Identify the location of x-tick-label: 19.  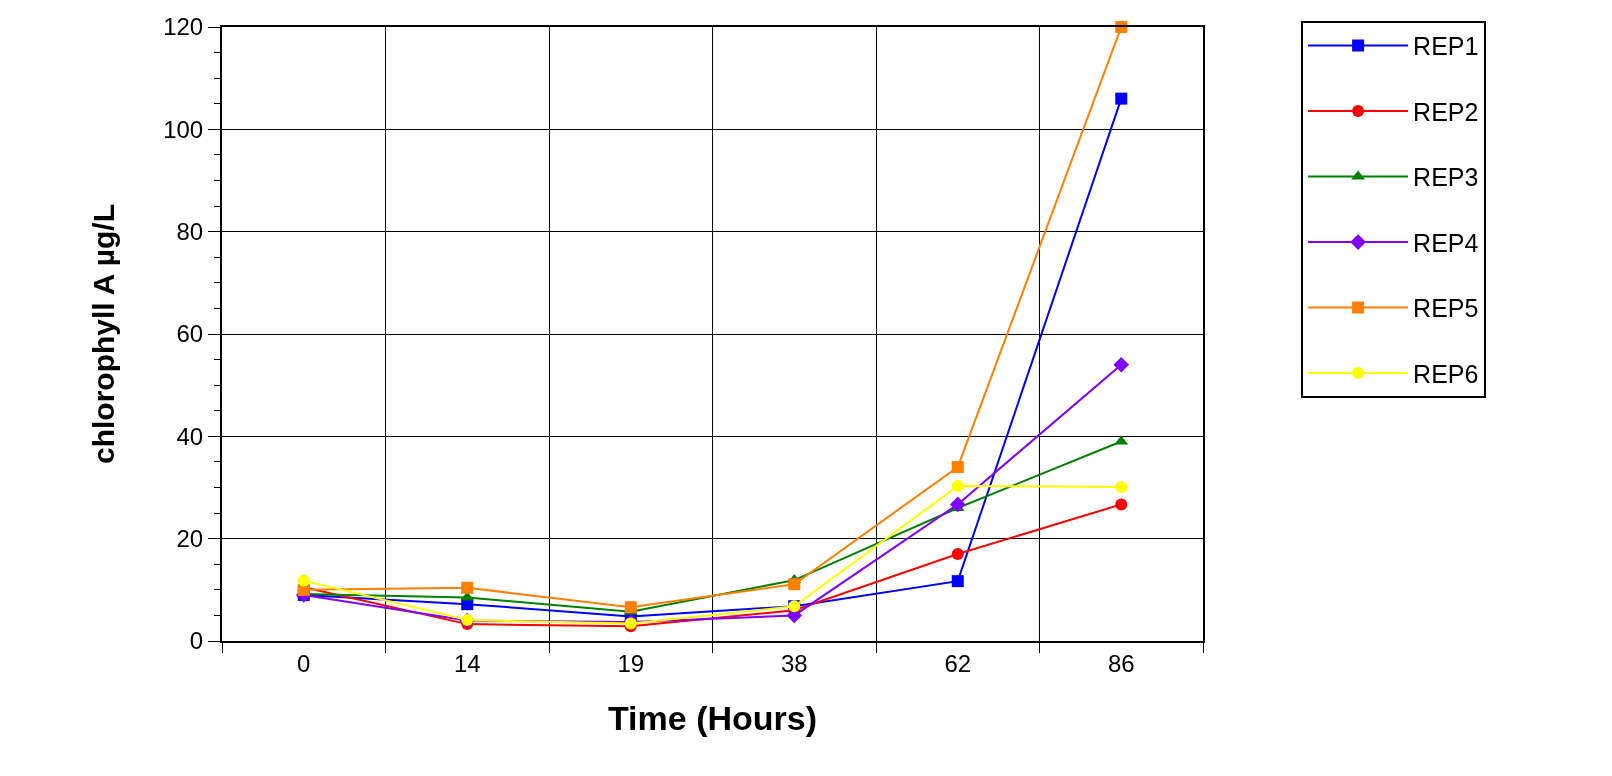
(631, 663).